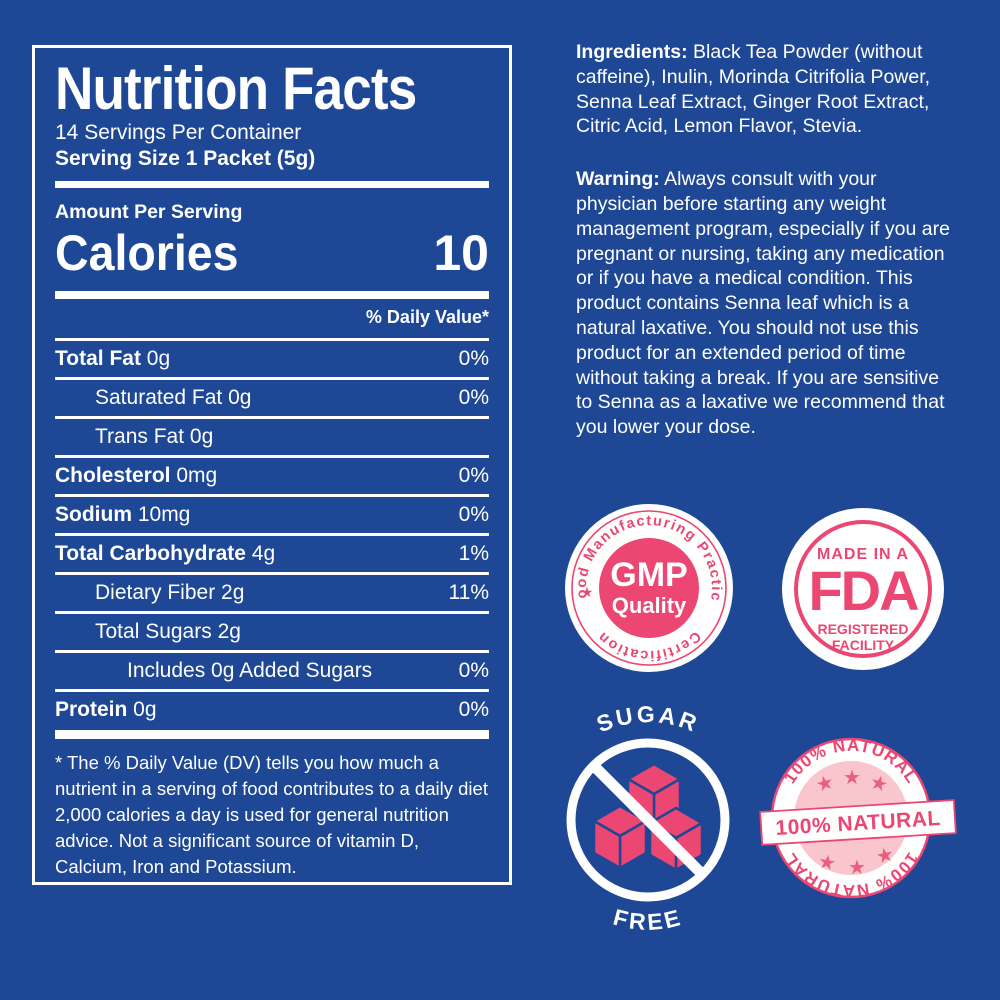  Describe the element at coordinates (154, 436) in the screenshot. I see `nutrient-name: Trans Fat 0g` at that location.